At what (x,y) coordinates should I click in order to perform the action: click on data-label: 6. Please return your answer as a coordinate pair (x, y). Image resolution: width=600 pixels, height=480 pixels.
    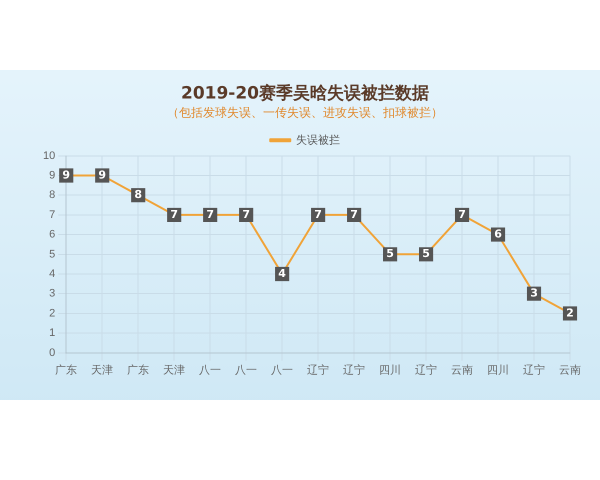
    Looking at the image, I should click on (498, 233).